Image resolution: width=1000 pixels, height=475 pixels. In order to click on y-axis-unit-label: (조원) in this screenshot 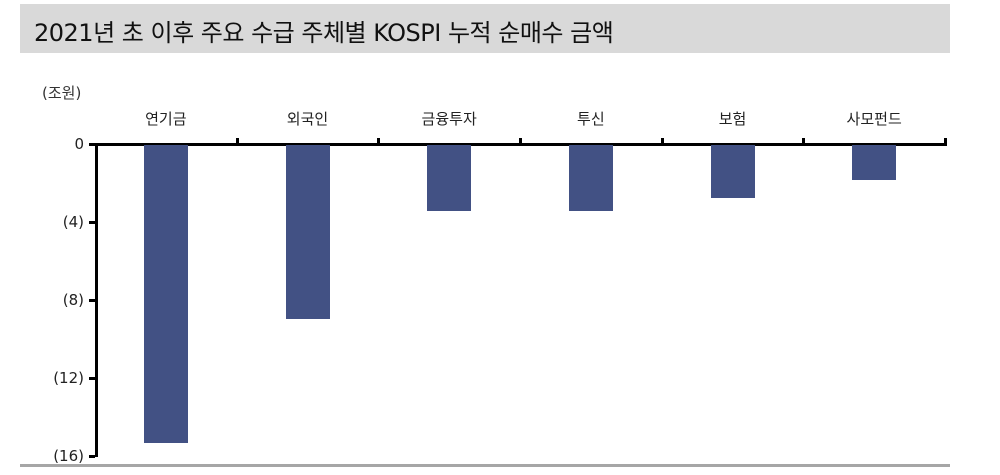, I will do `click(62, 93)`.